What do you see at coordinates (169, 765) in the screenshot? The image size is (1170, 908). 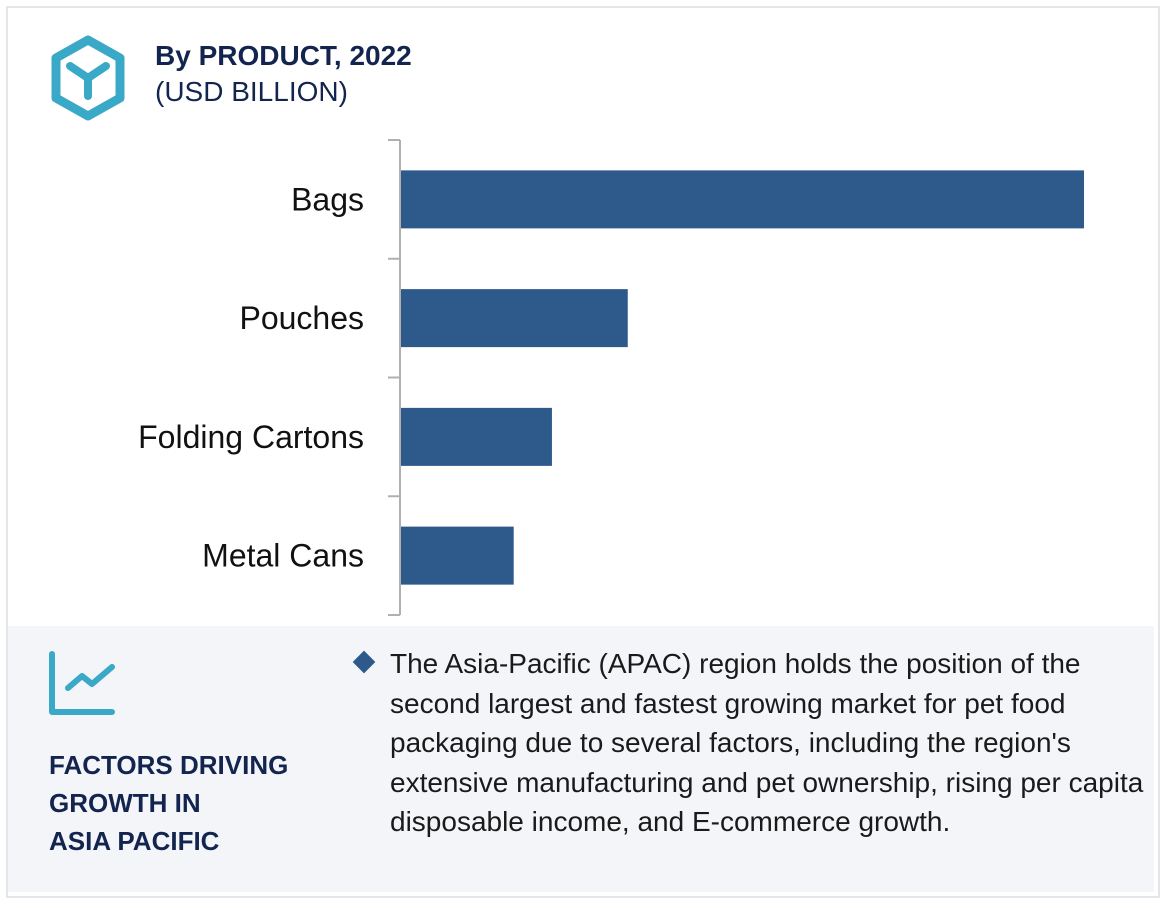 I see `factors-heading-line: FACTORS DRIVING` at bounding box center [169, 765].